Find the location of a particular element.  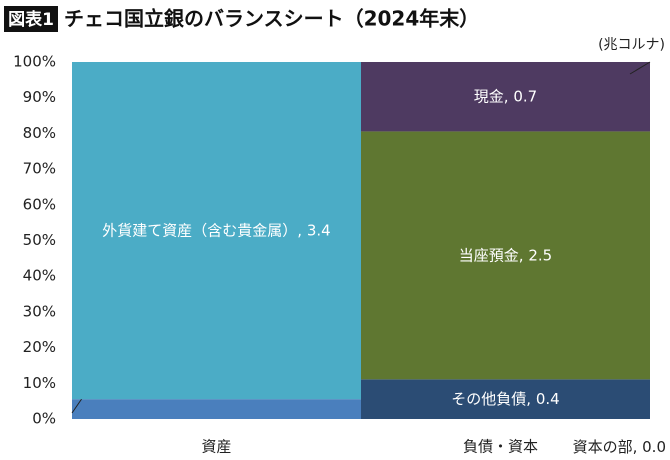

data-label: 当座預金, 2.5 is located at coordinates (505, 255).